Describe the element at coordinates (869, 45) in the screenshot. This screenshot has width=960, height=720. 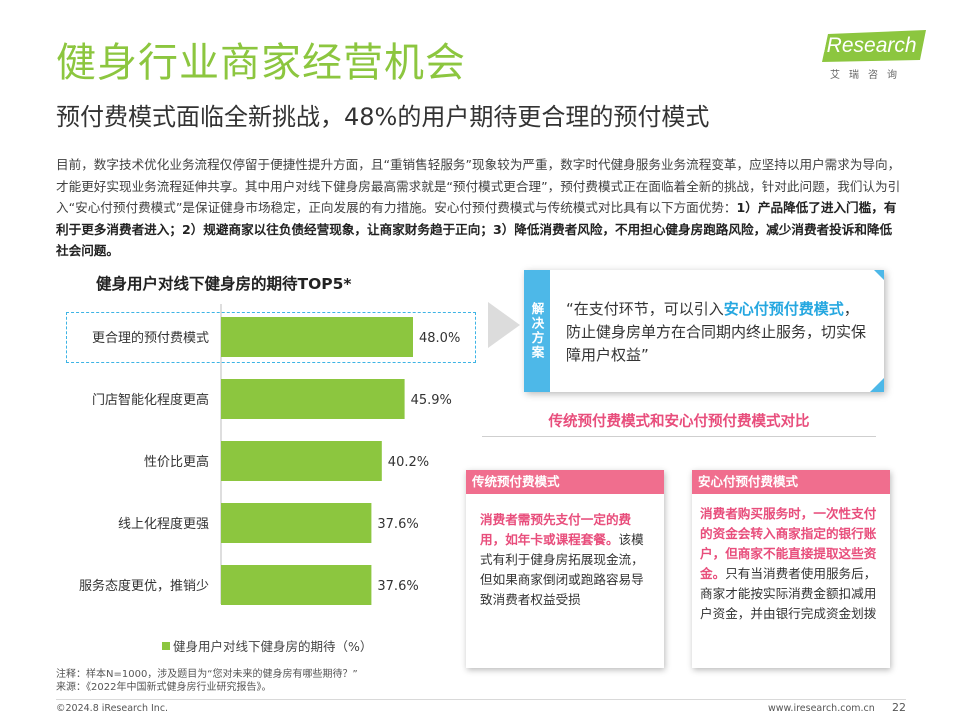
I see `logo-text: iResearch` at that location.